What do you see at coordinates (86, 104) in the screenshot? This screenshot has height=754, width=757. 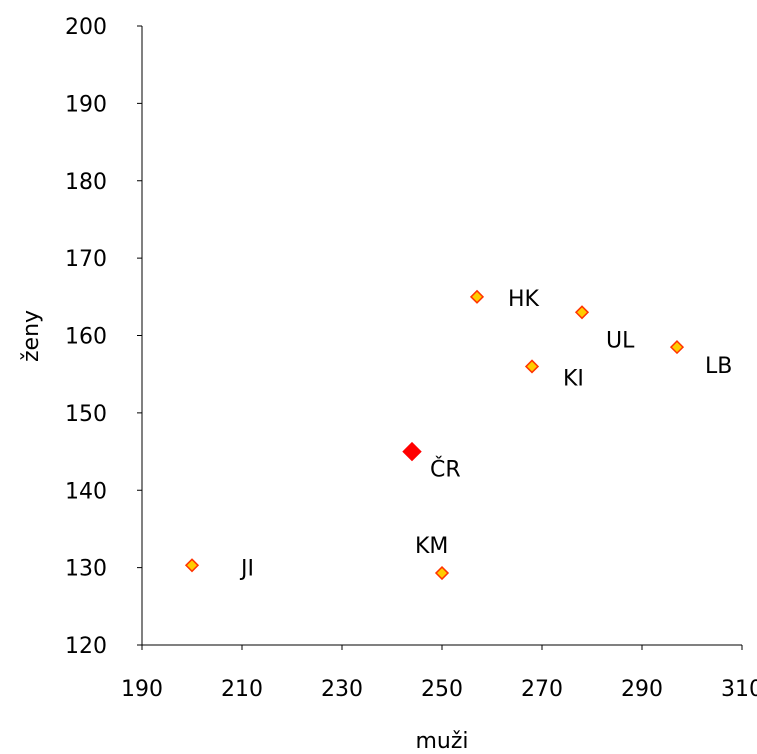 I see `y-tick-label: 190` at bounding box center [86, 104].